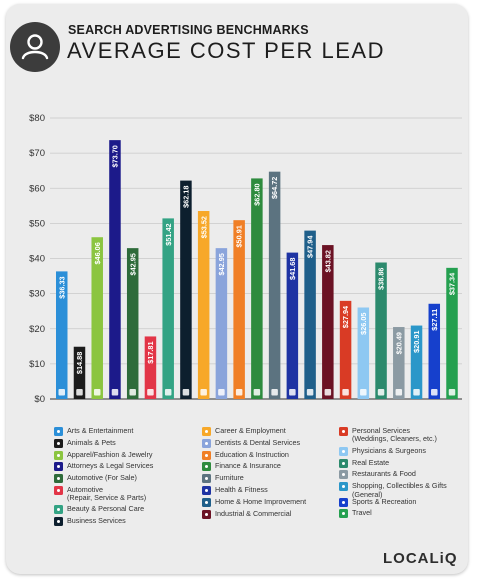  Describe the element at coordinates (37, 153) in the screenshot. I see `y-tick-label: $70` at that location.